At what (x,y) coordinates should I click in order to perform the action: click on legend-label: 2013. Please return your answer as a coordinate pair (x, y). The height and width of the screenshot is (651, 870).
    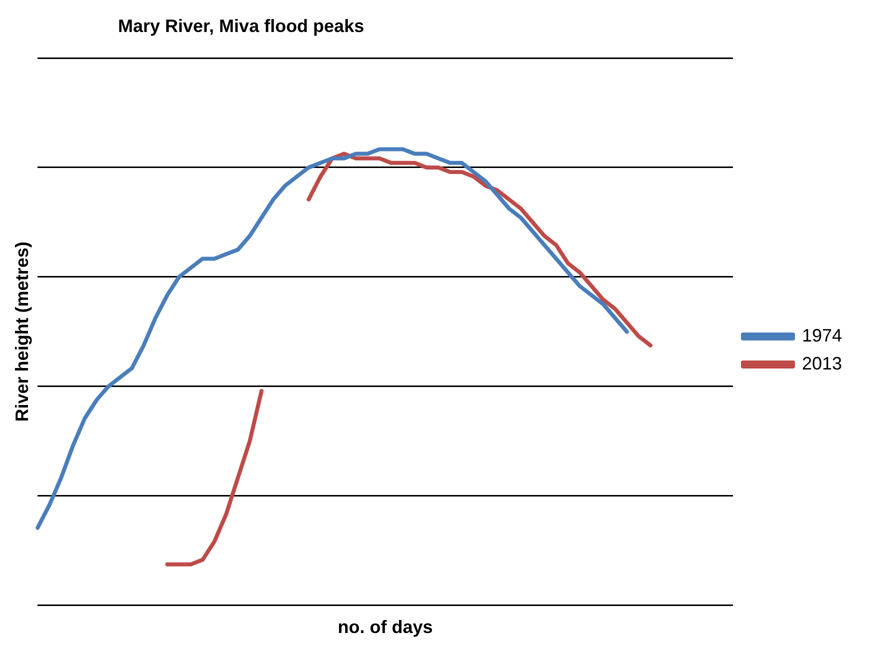
    Looking at the image, I should click on (822, 363).